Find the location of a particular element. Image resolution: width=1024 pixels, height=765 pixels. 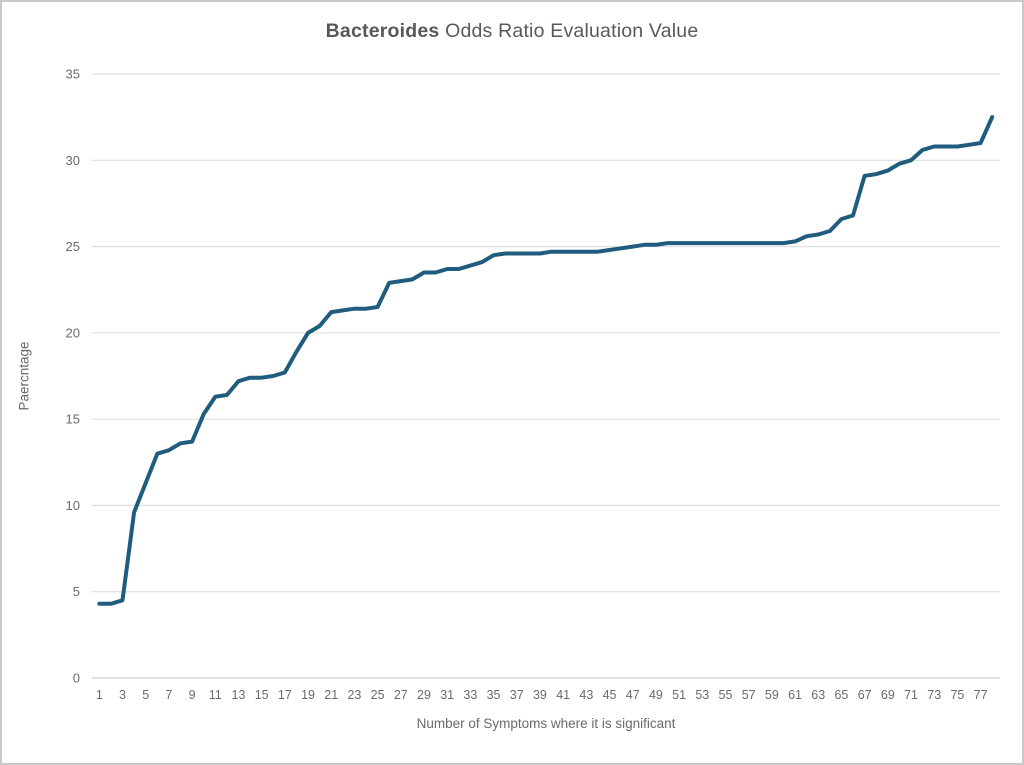

x-tick-label: 3 is located at coordinates (122, 695).